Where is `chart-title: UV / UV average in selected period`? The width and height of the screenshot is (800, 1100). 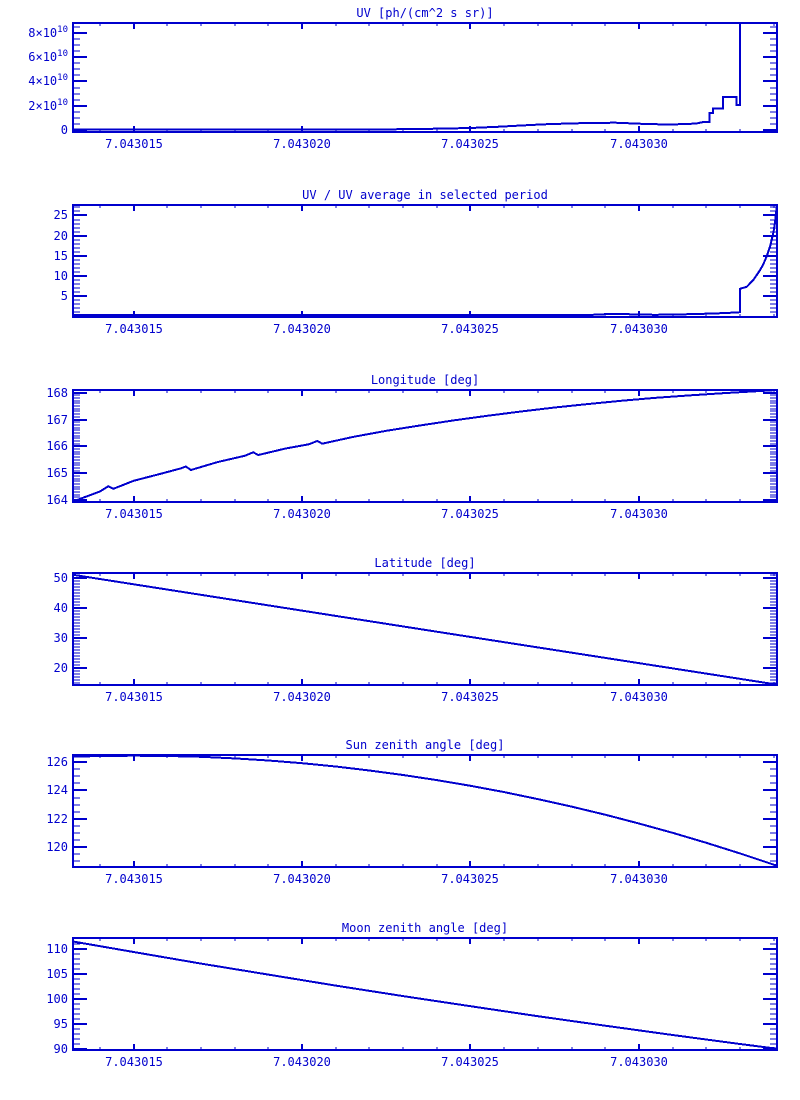 chart-title: UV / UV average in selected period is located at coordinates (425, 195).